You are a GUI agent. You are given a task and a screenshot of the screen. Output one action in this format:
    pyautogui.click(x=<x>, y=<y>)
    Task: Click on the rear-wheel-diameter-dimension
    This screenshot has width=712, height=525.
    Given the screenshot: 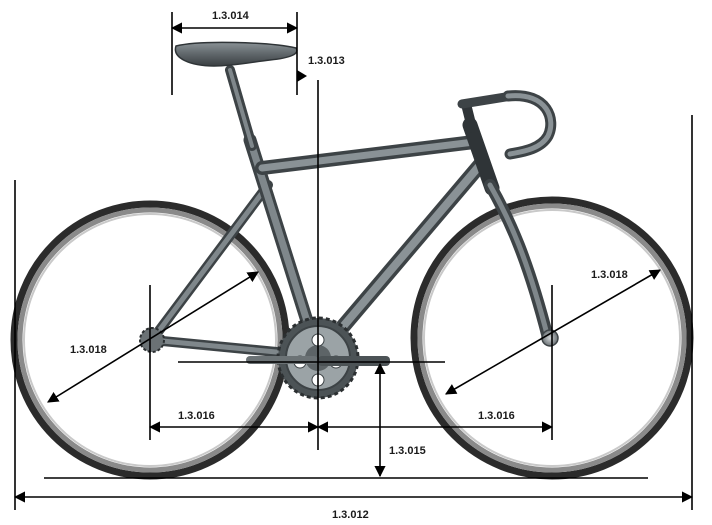 What is the action you would take?
    pyautogui.click(x=153, y=337)
    